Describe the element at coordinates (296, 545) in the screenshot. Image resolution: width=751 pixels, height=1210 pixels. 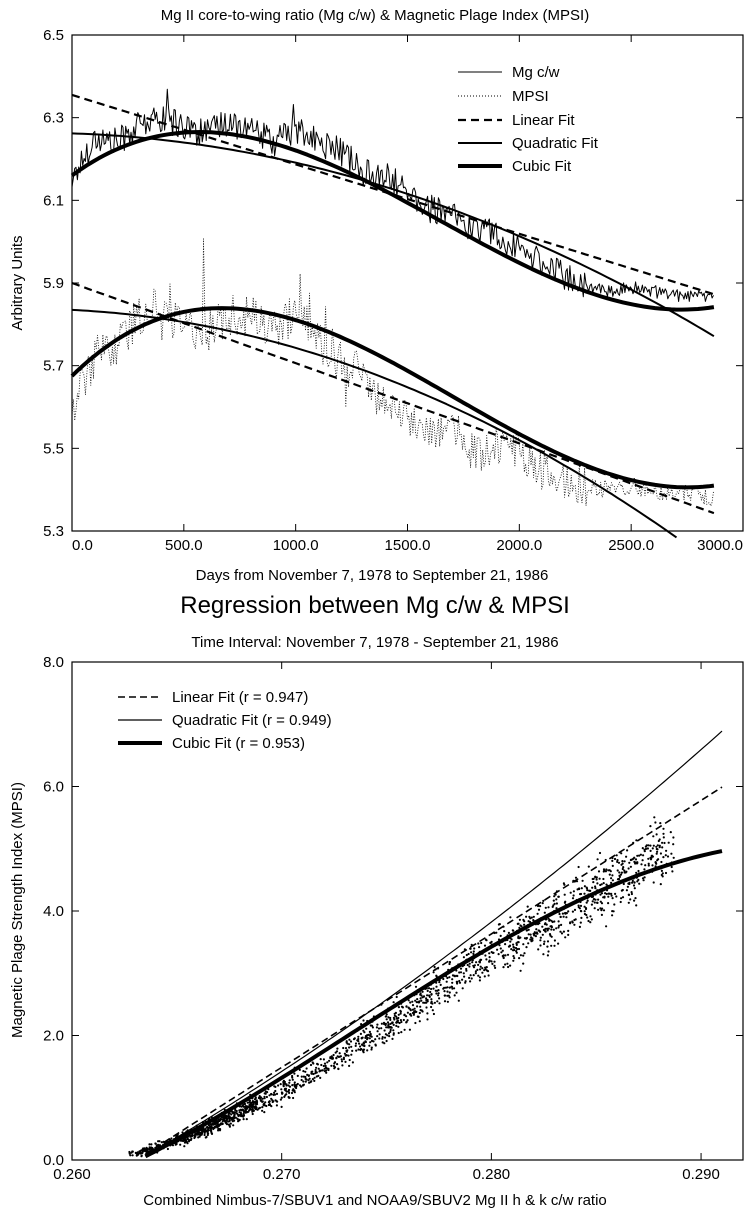
I see `chart1-x-tick-label: 1000.0` at that location.